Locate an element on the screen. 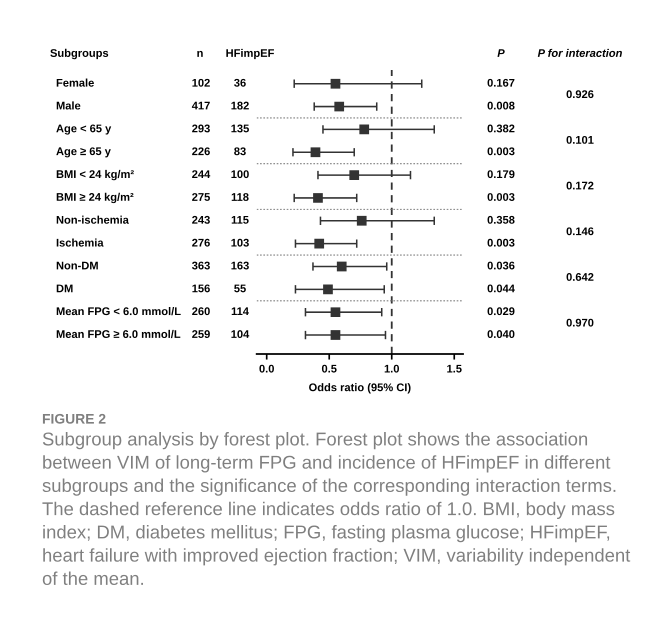  y-axis-title: Subgroups is located at coordinates (79, 54).